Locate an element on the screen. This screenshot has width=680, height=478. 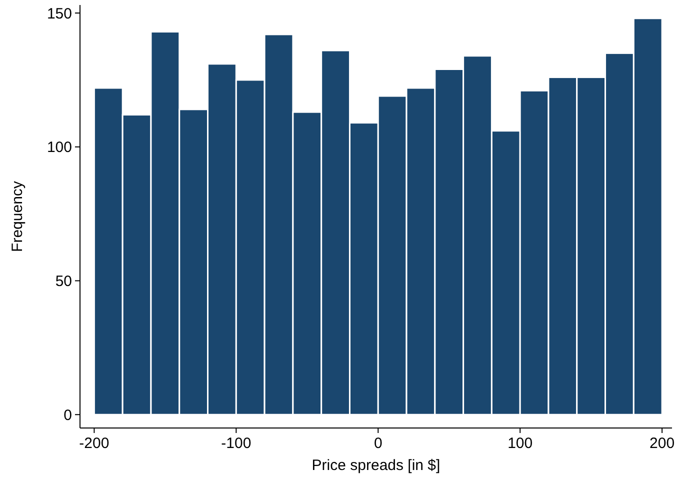
x-tick-label: -100 is located at coordinates (236, 443).